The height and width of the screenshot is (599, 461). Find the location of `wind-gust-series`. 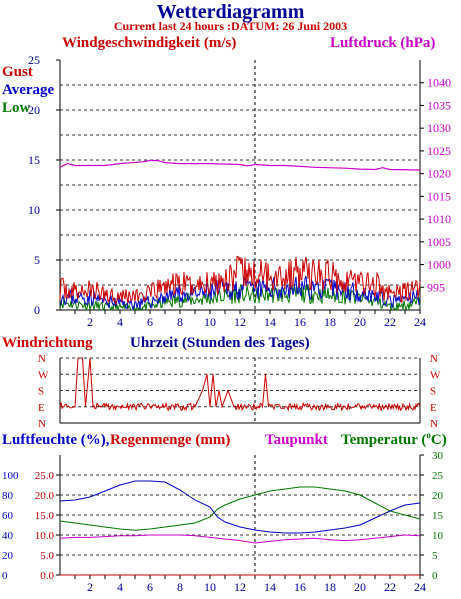

wind-gust-series is located at coordinates (240, 280).